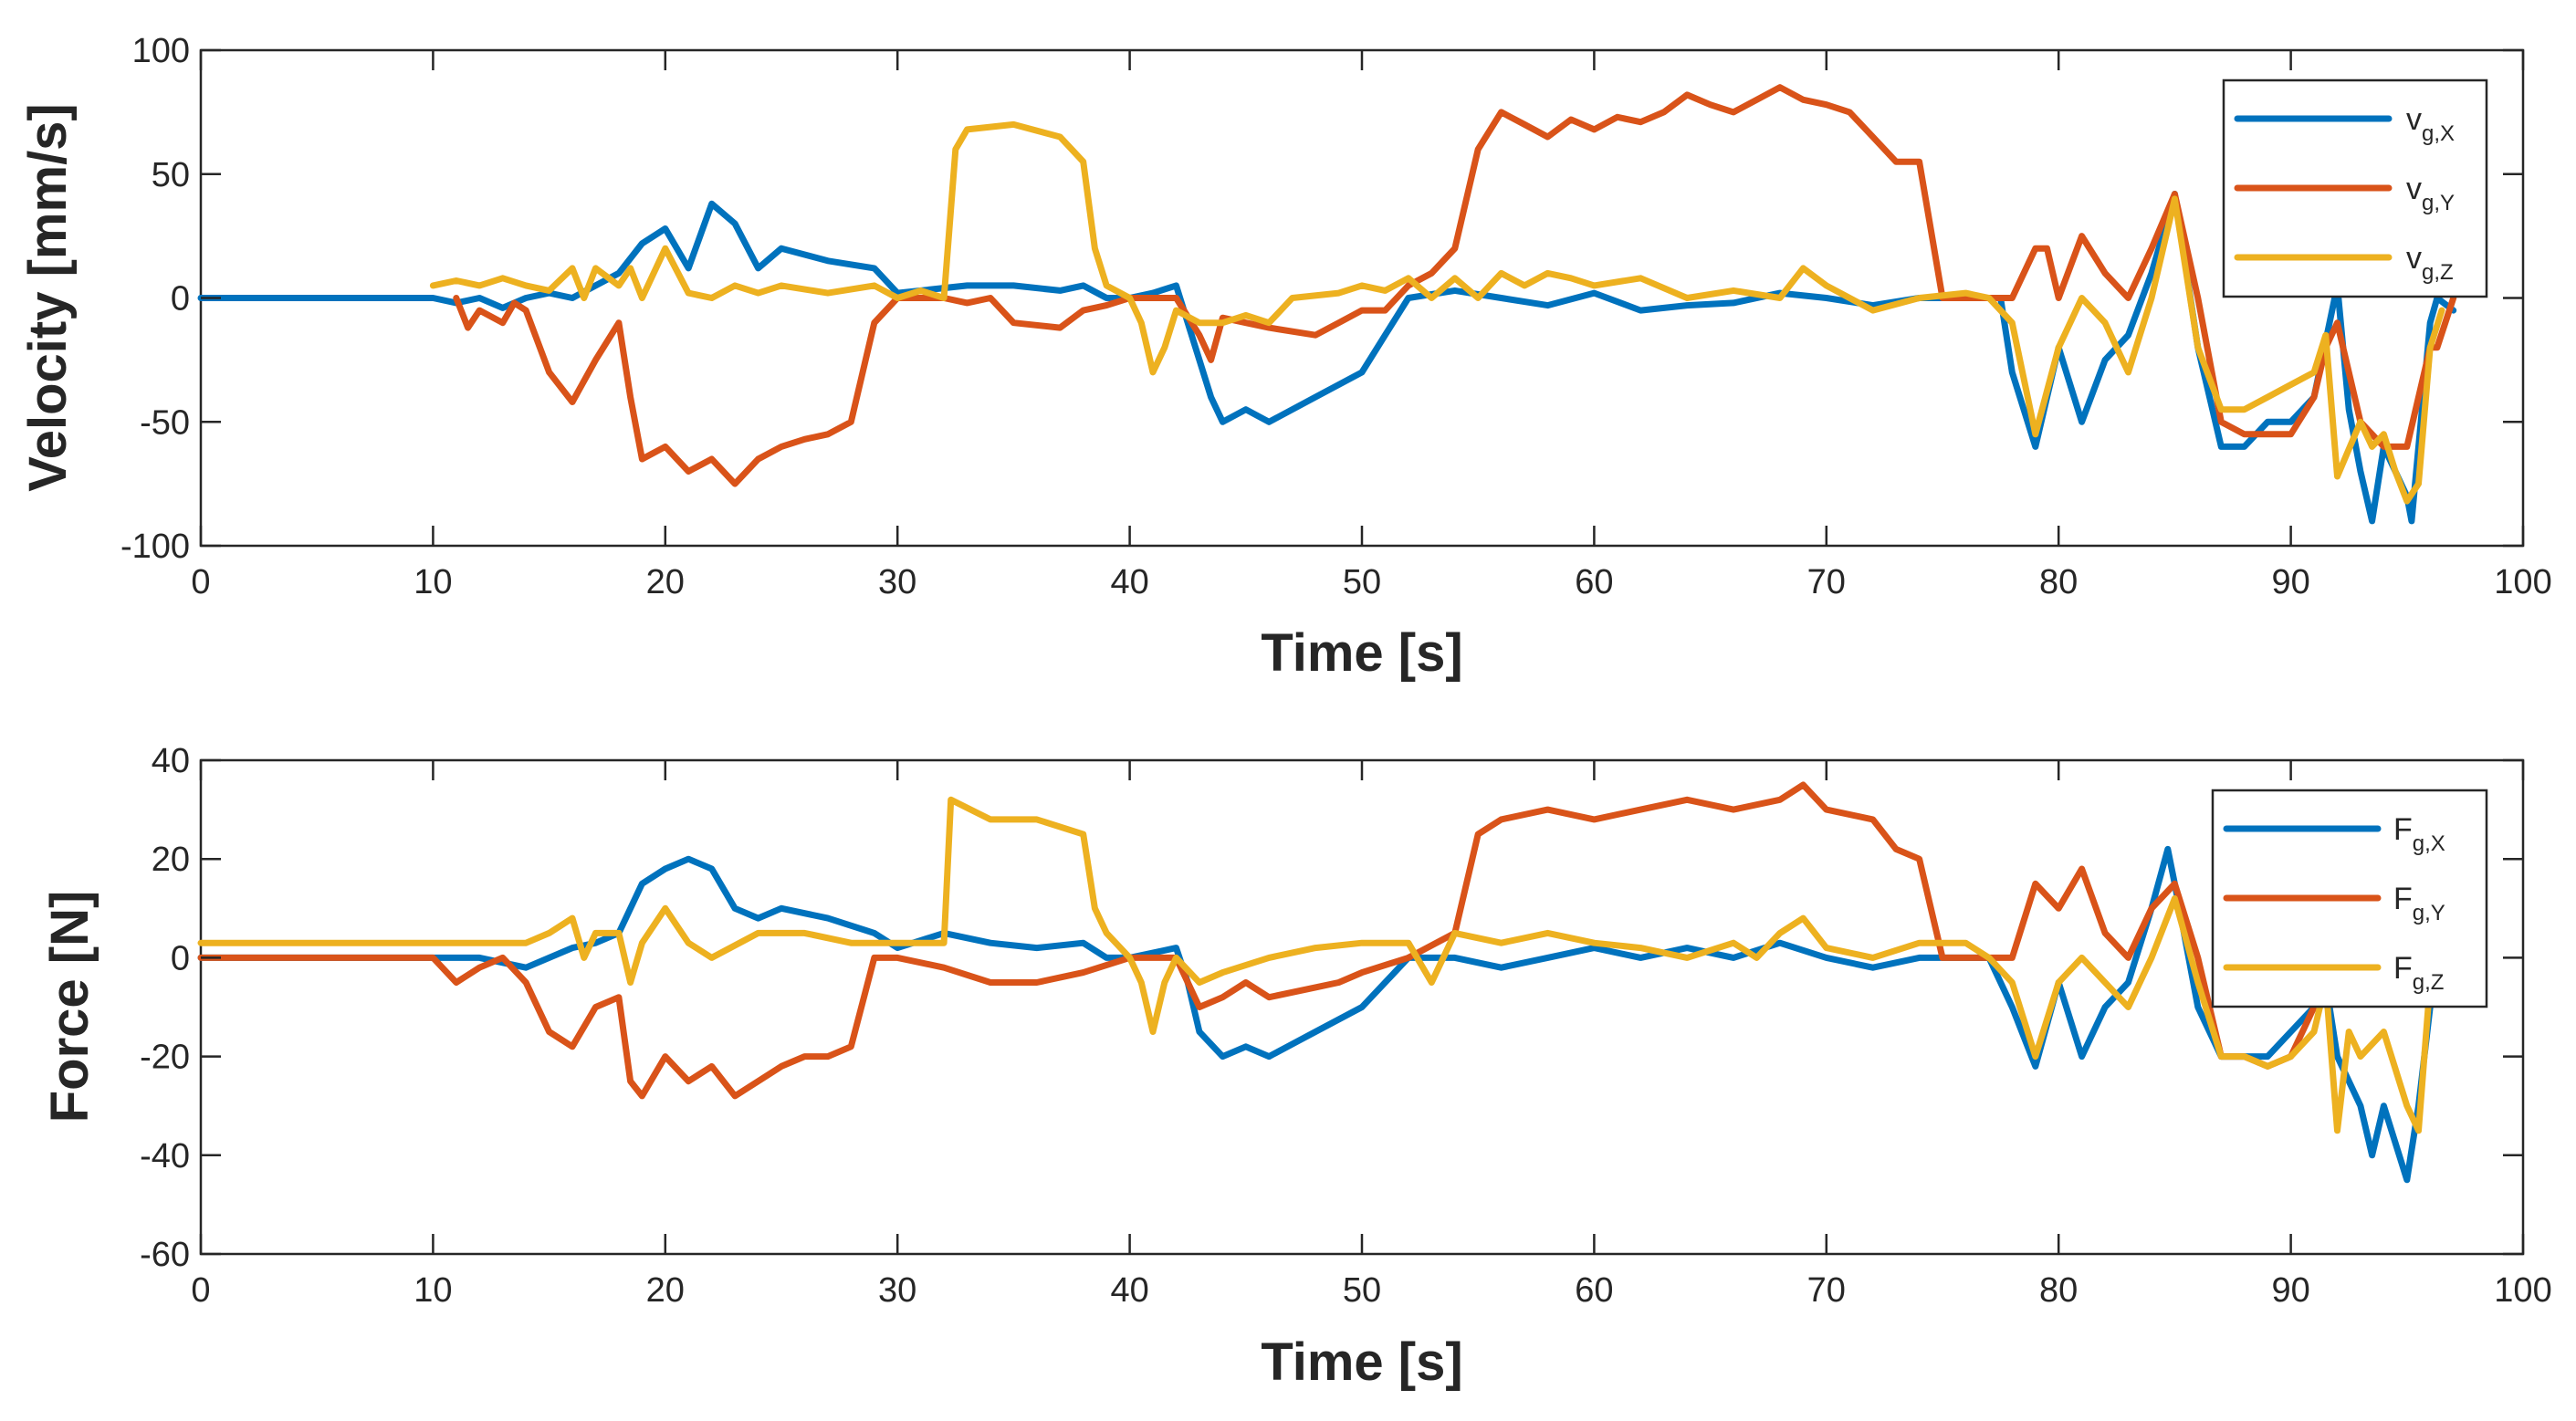  What do you see at coordinates (181, 958) in the screenshot?
I see `force-y-tick-label: 0` at bounding box center [181, 958].